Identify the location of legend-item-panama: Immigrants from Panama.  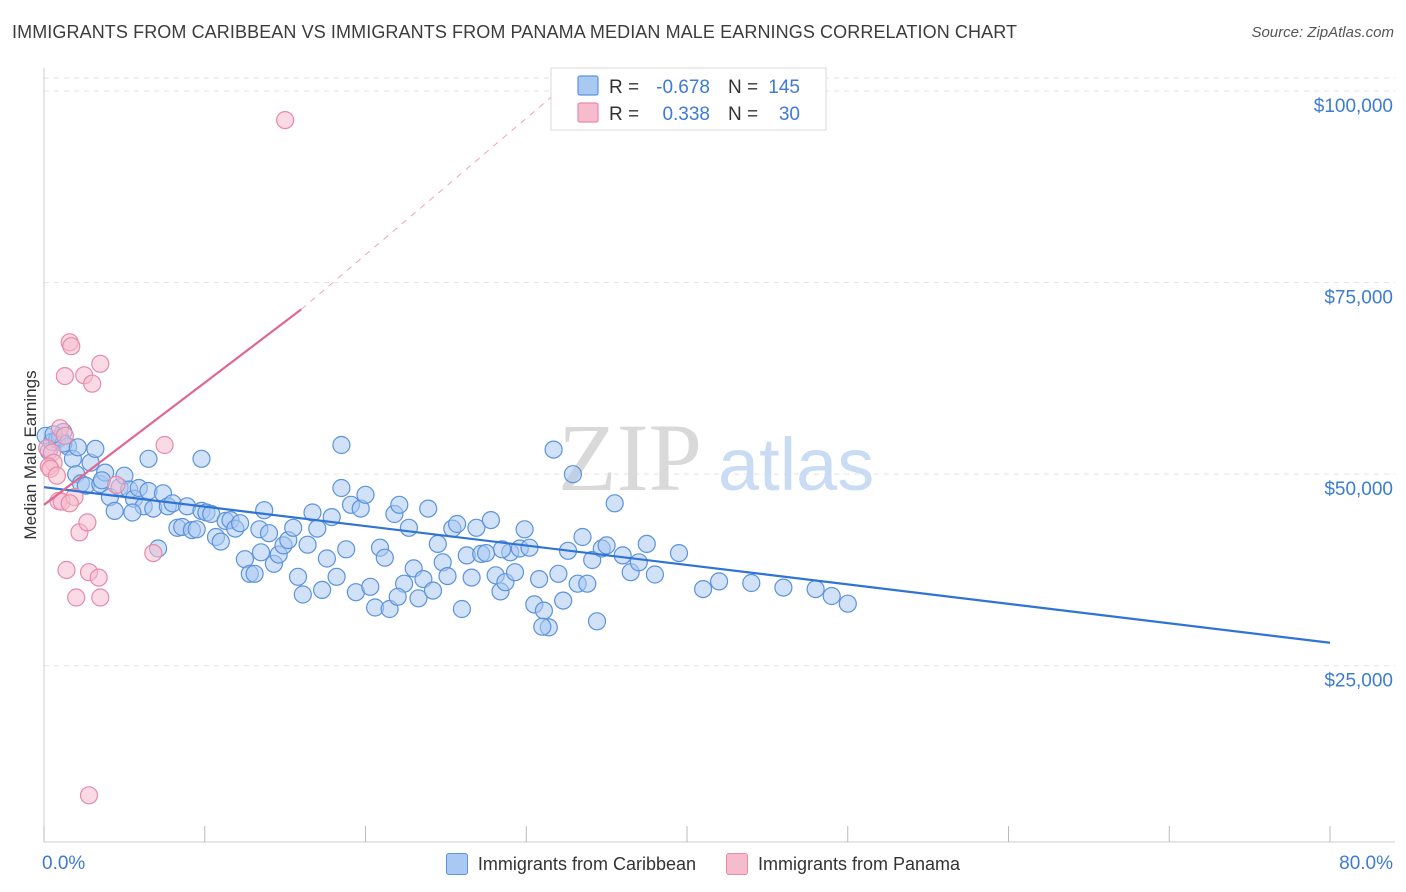
(843, 864).